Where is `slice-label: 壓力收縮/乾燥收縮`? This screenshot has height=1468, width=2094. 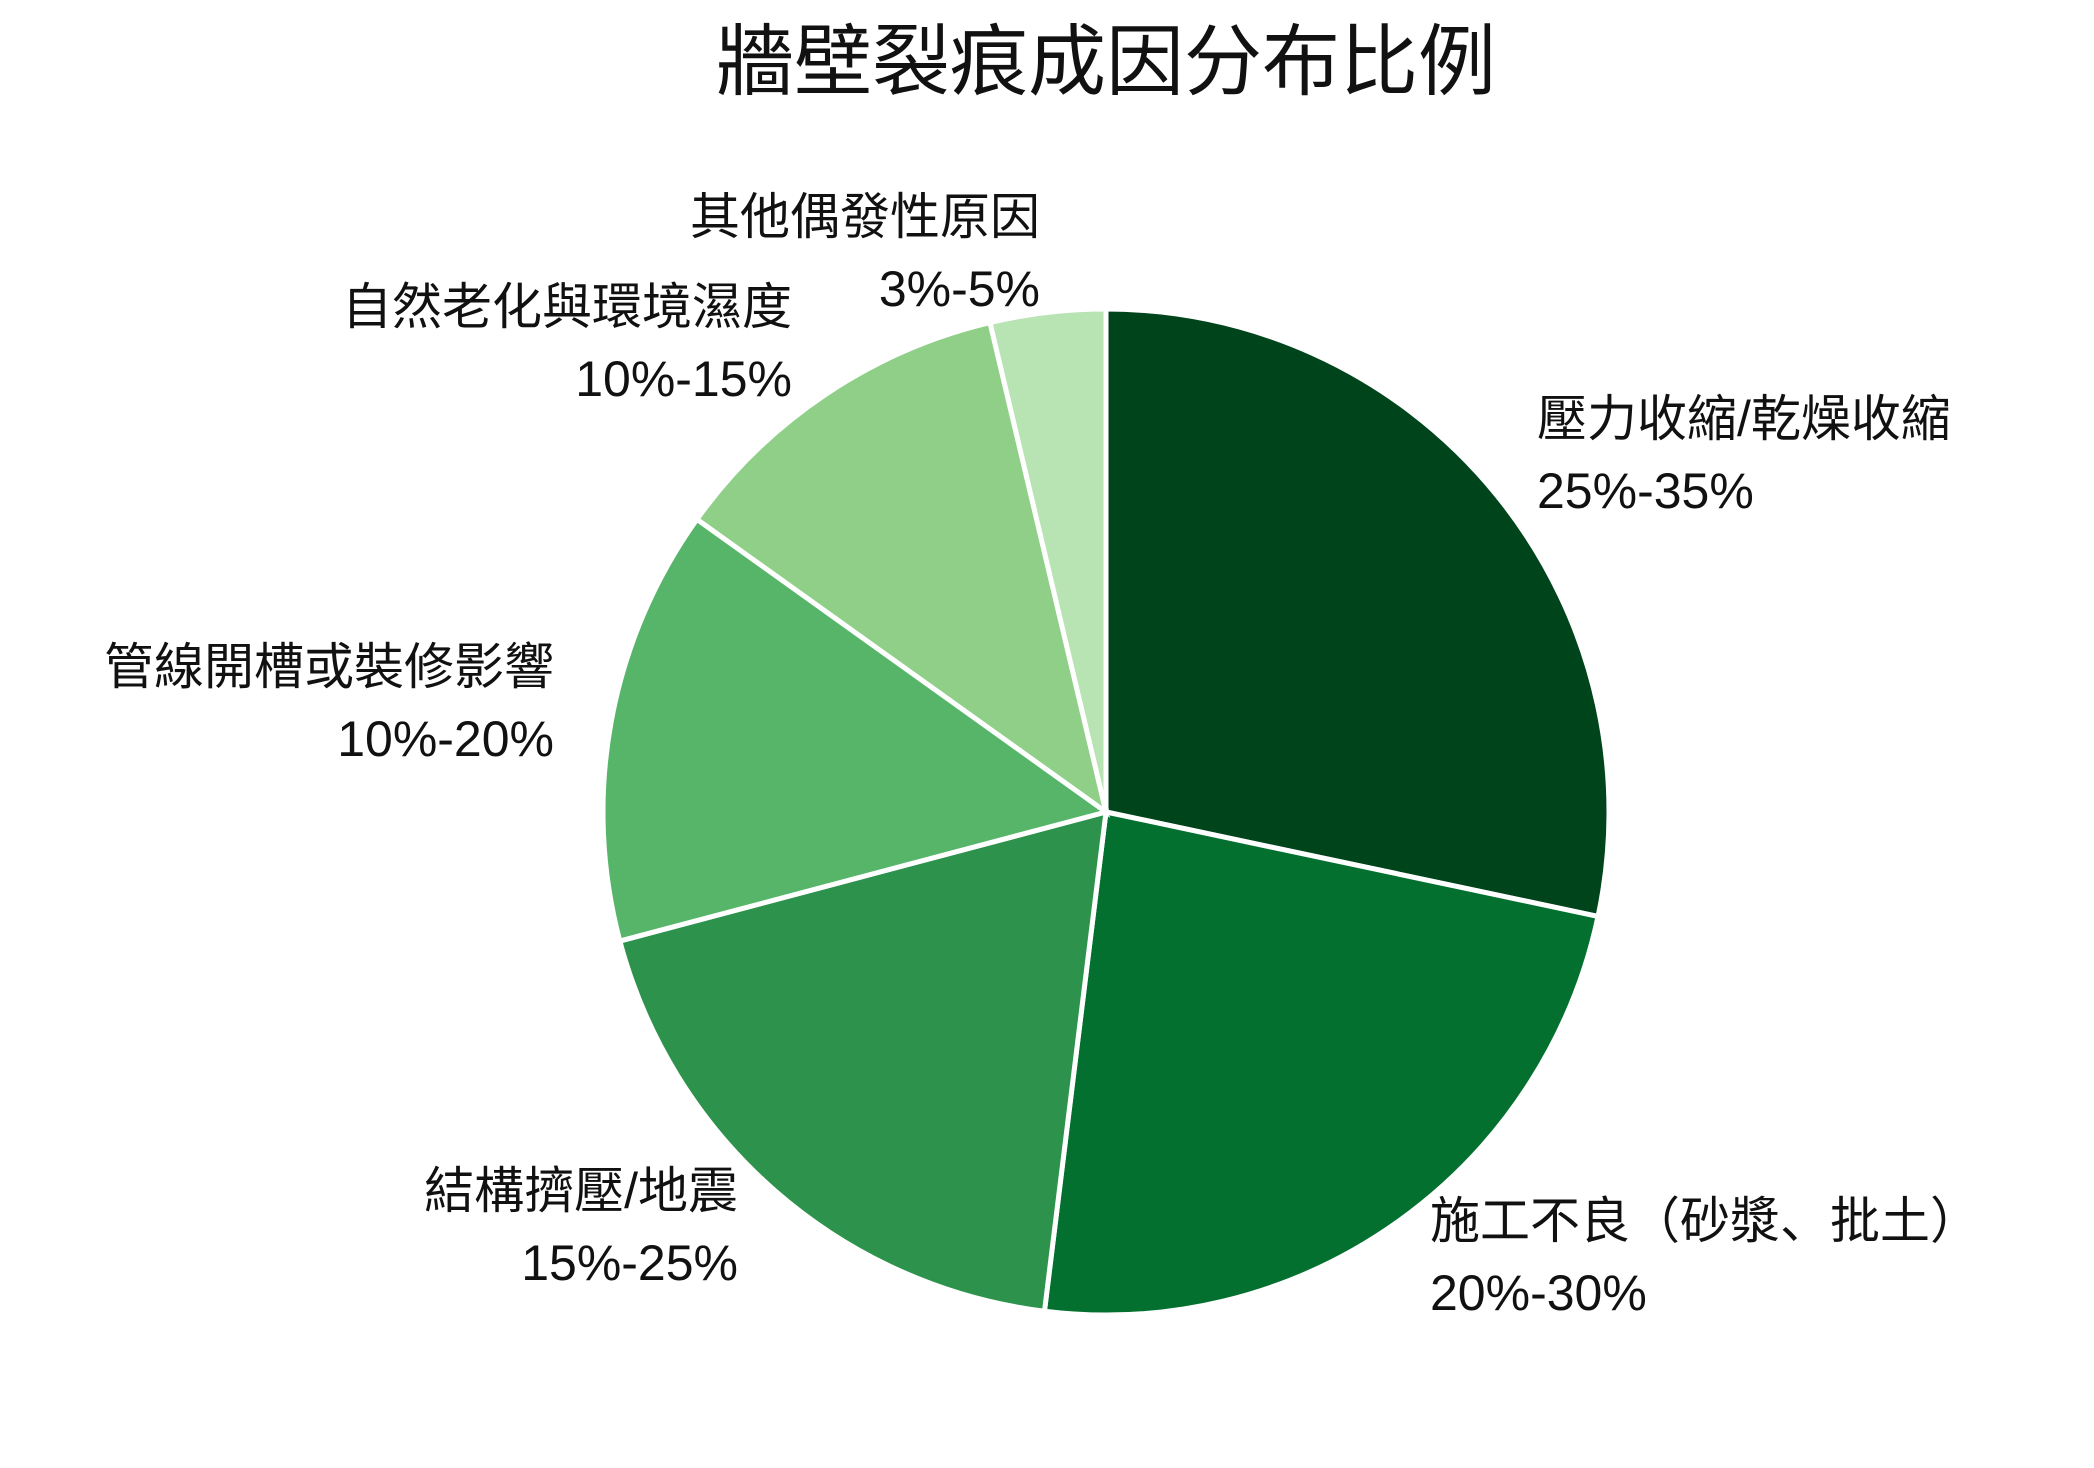
slice-label: 壓力收縮/乾燥收縮 is located at coordinates (1744, 419).